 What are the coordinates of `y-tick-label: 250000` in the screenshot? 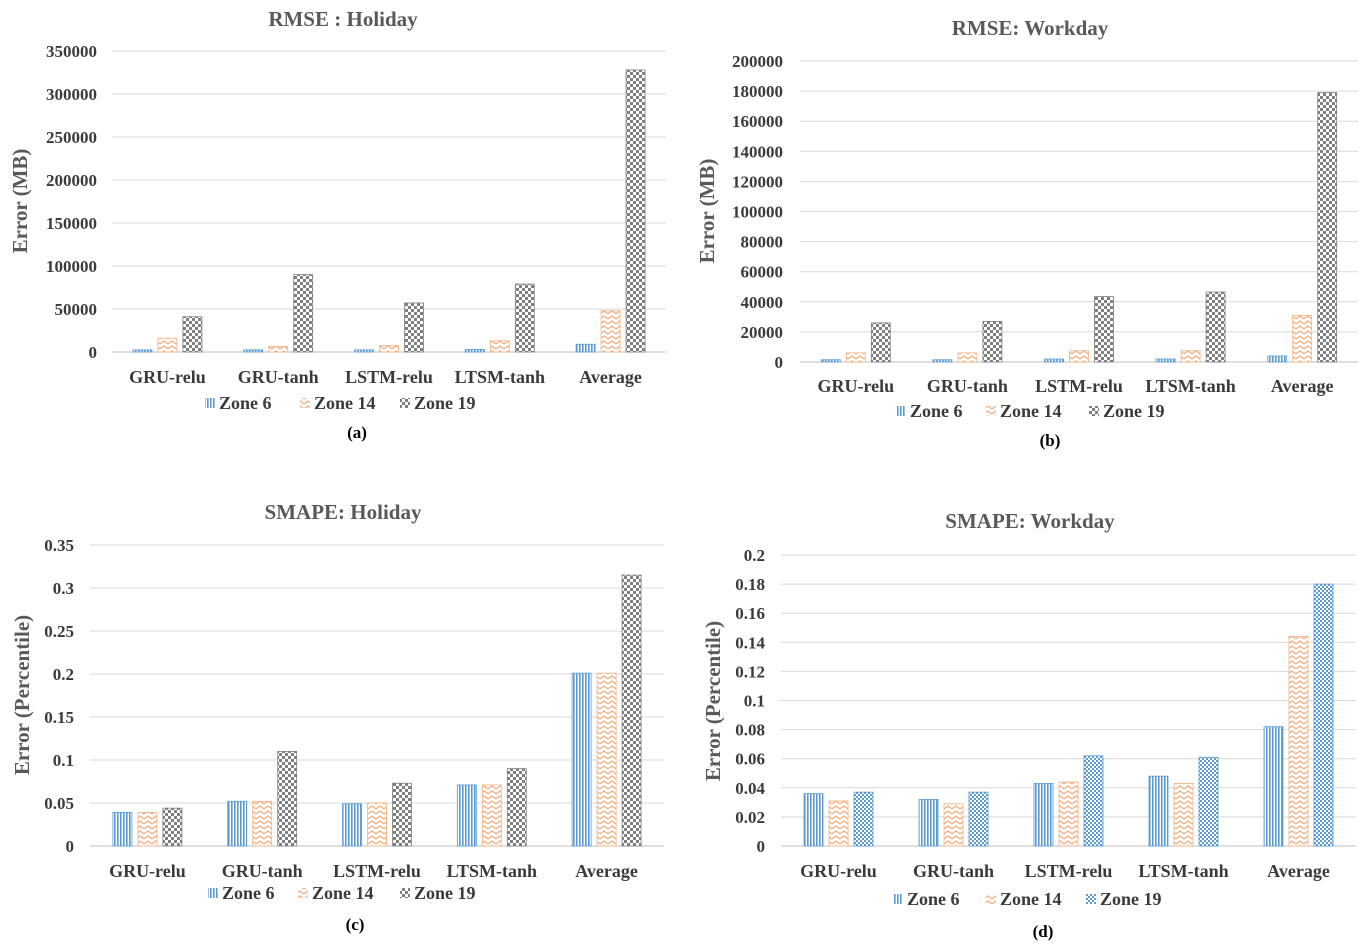 It's located at (71, 137).